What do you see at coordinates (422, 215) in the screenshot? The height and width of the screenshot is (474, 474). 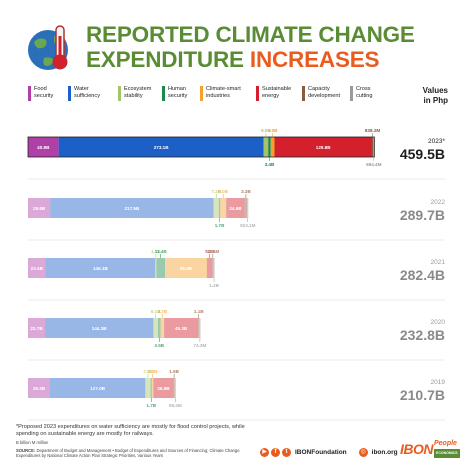 I see `total-value: 289.7B` at bounding box center [422, 215].